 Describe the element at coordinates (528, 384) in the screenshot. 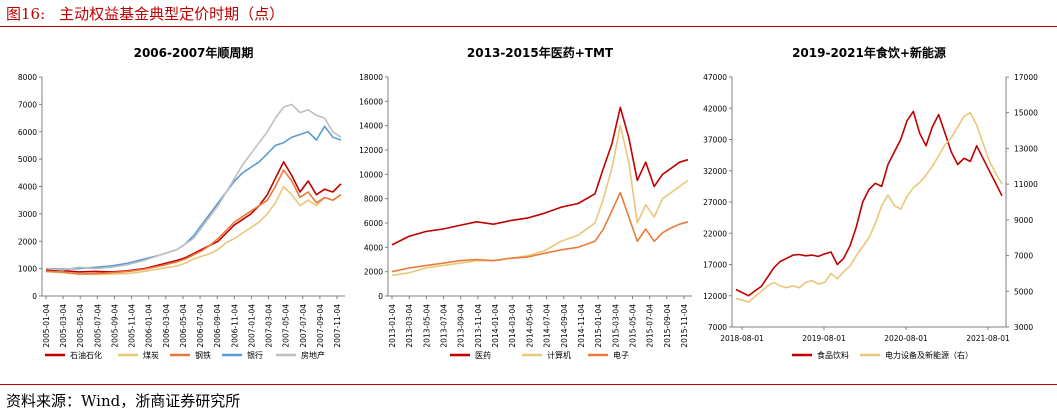

I see `footer-divider` at that location.